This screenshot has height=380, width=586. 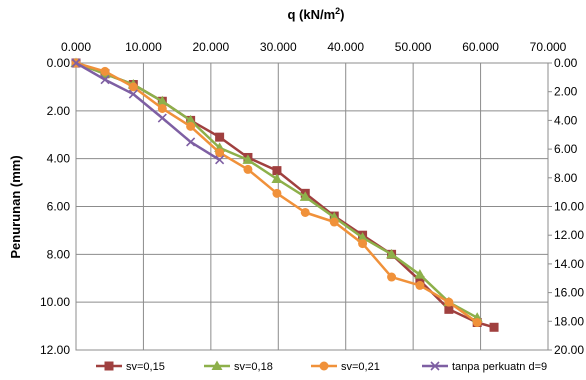 What do you see at coordinates (143, 47) in the screenshot?
I see `x-tick-label: 10.000` at bounding box center [143, 47].